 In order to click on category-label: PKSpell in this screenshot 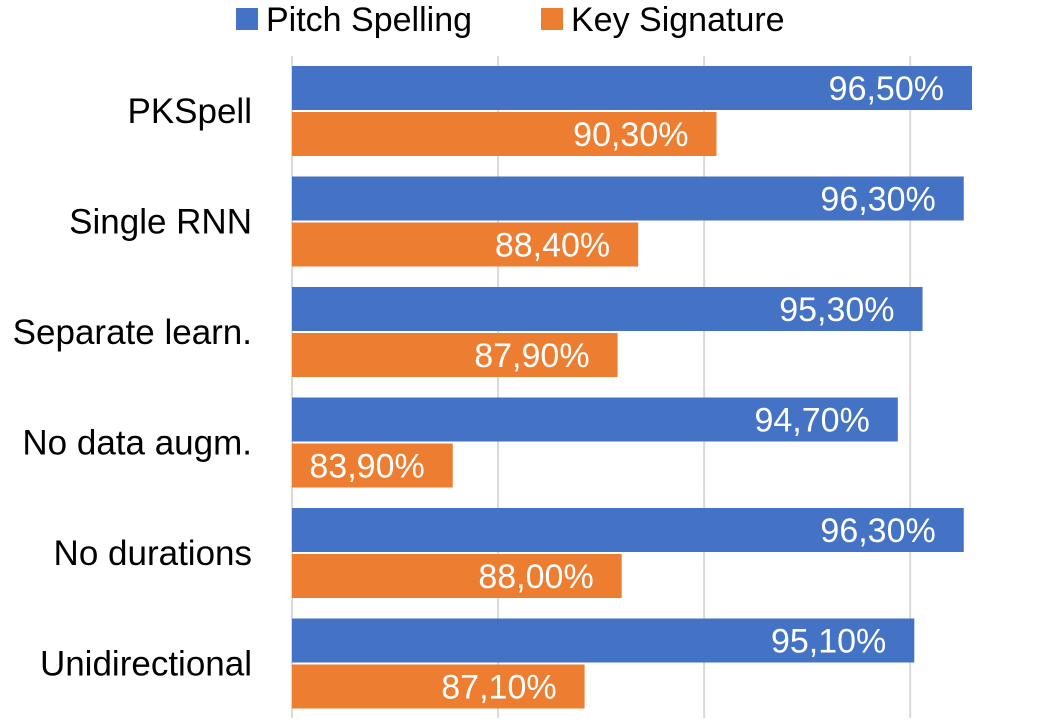, I will do `click(189, 111)`.